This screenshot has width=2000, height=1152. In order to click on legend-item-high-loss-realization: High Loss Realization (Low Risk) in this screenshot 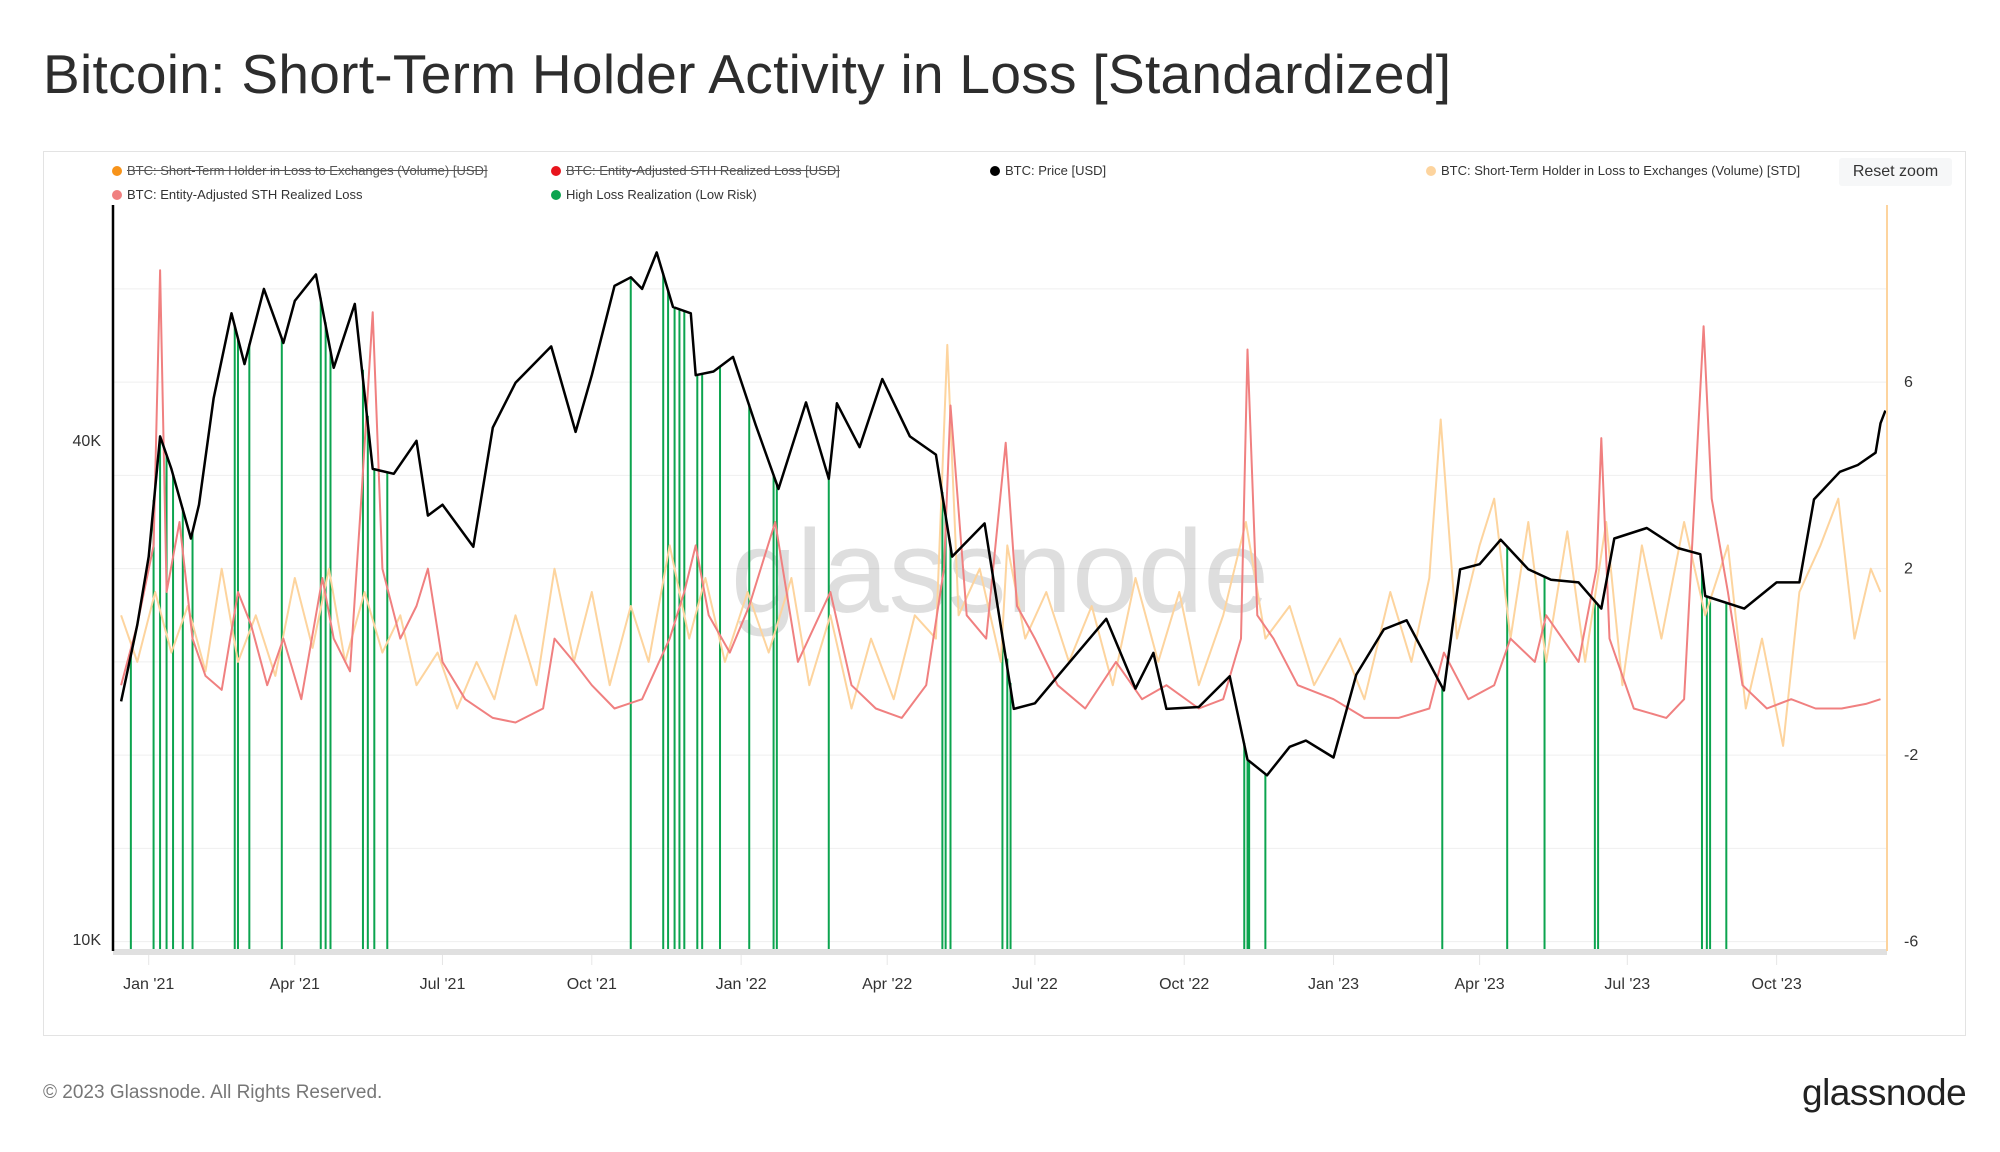, I will do `click(654, 194)`.